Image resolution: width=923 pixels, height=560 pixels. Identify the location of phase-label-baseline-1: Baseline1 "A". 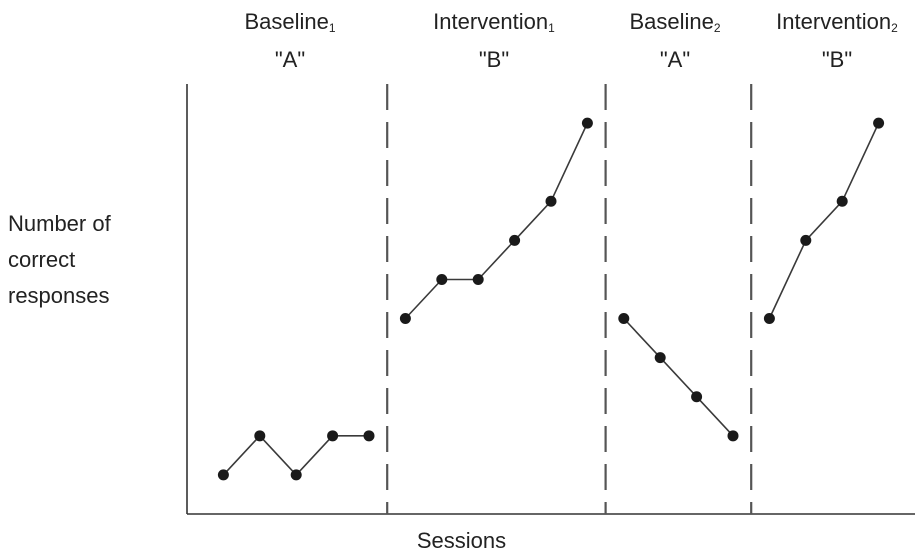
(290, 41).